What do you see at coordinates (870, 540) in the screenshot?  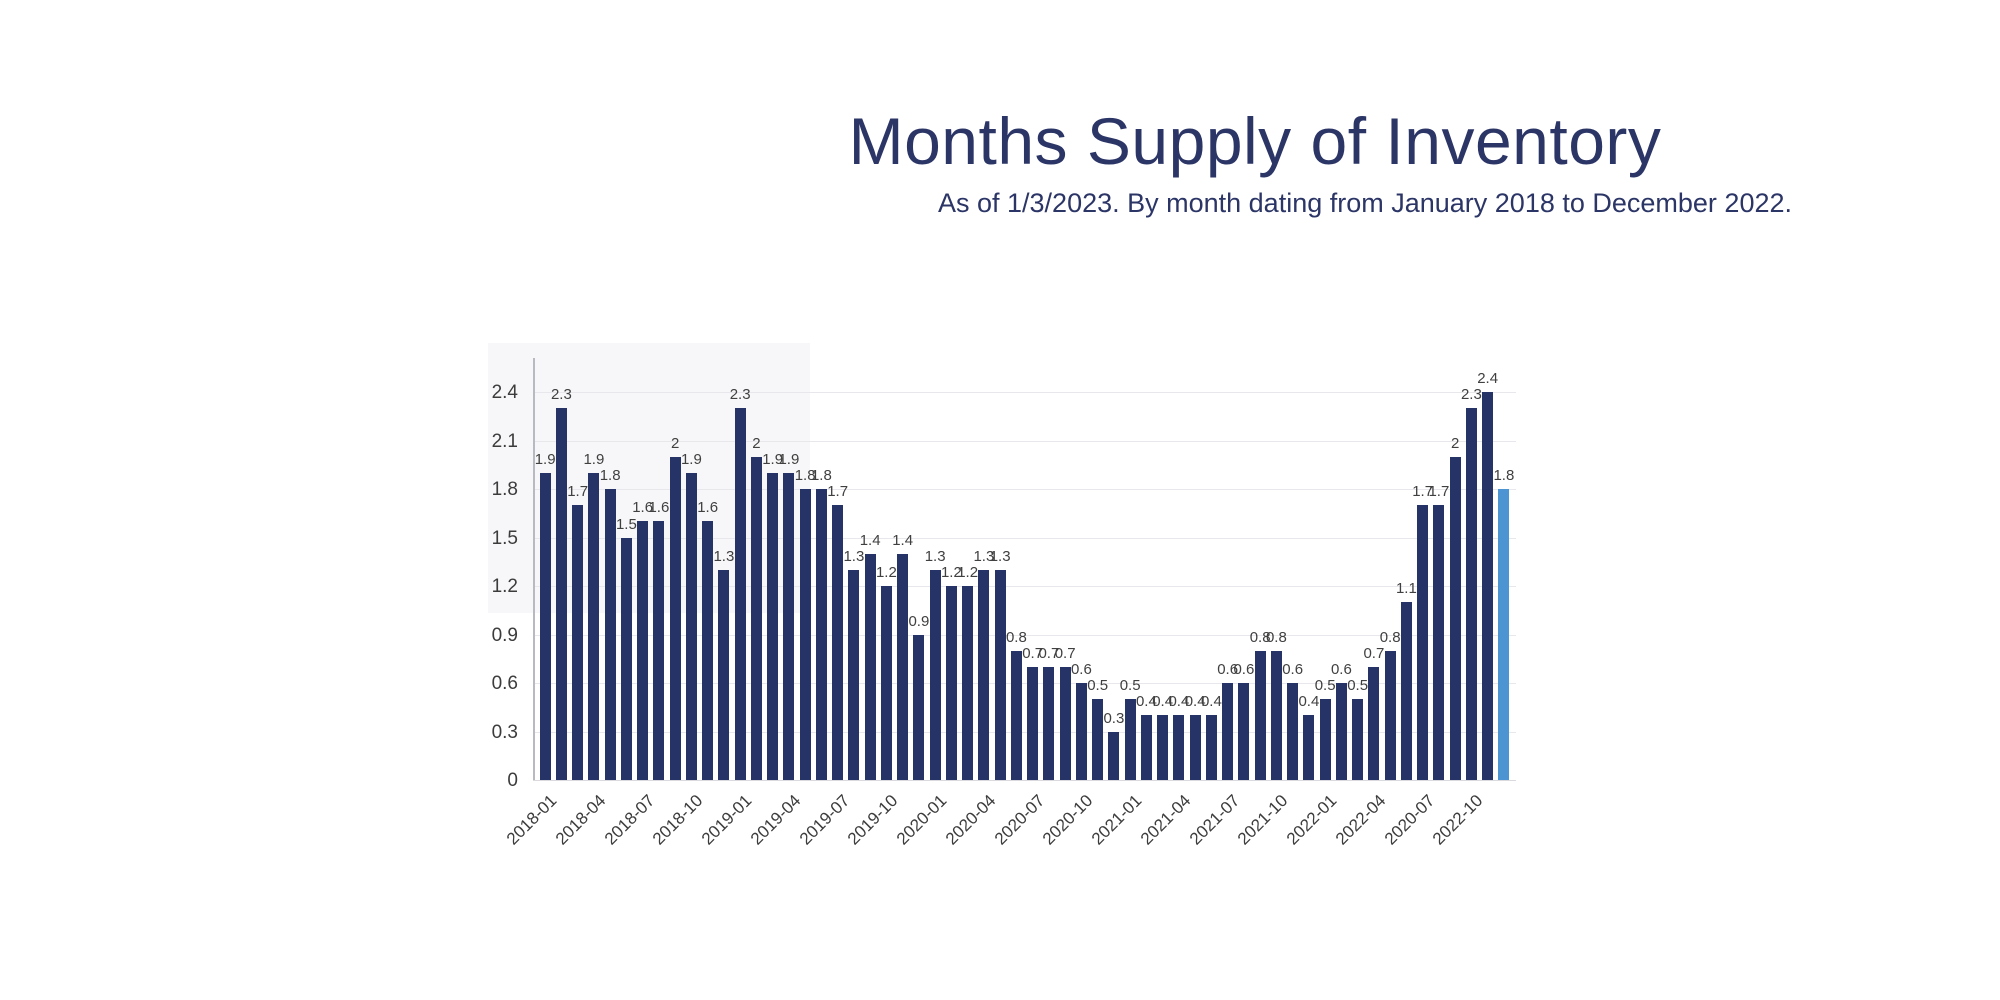 I see `bar-value-label: 1.4` at bounding box center [870, 540].